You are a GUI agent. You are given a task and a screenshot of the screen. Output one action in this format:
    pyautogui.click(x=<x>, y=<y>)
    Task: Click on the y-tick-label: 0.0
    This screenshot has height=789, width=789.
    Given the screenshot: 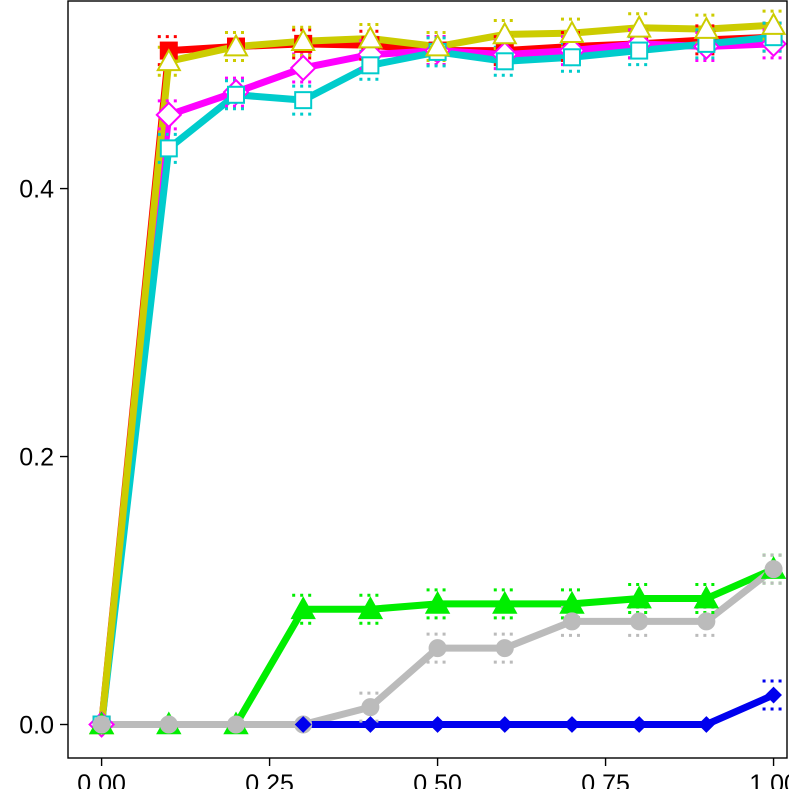 What is the action you would take?
    pyautogui.click(x=36, y=726)
    